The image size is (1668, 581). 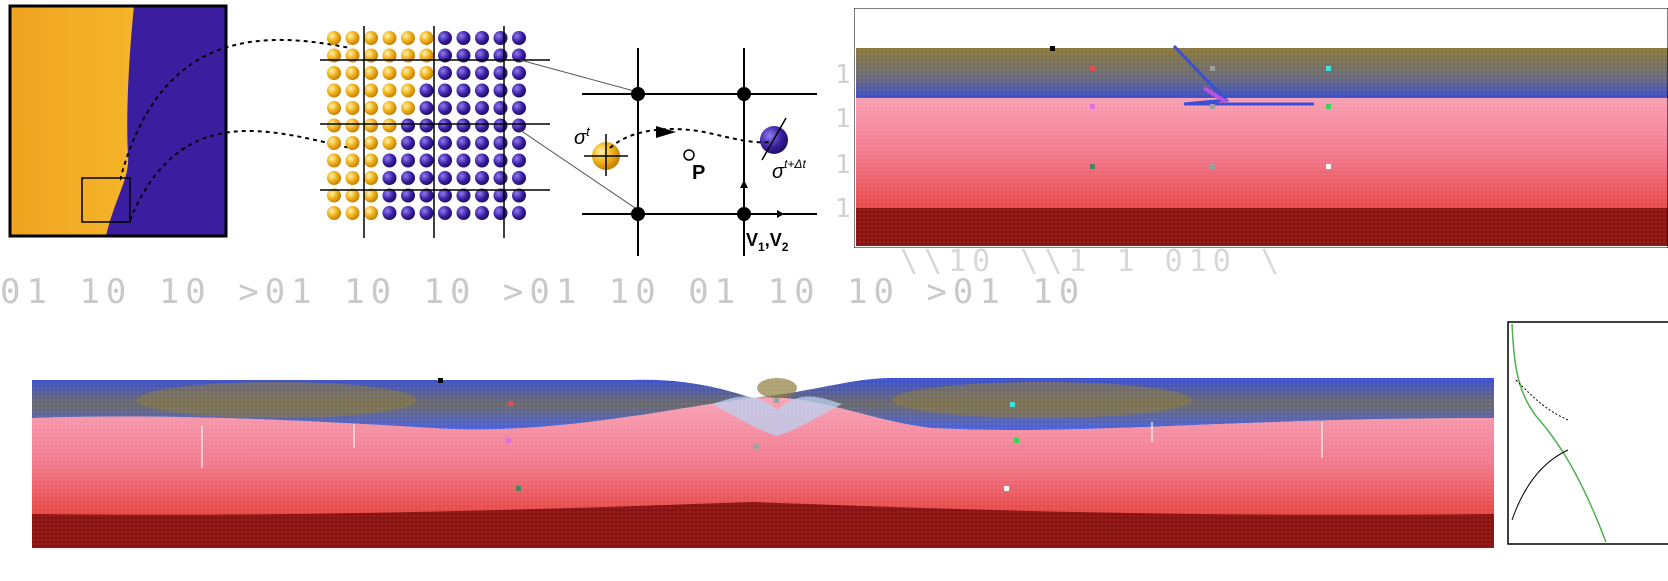 What do you see at coordinates (778, 172) in the screenshot?
I see `sigma-tdt-label: σ` at bounding box center [778, 172].